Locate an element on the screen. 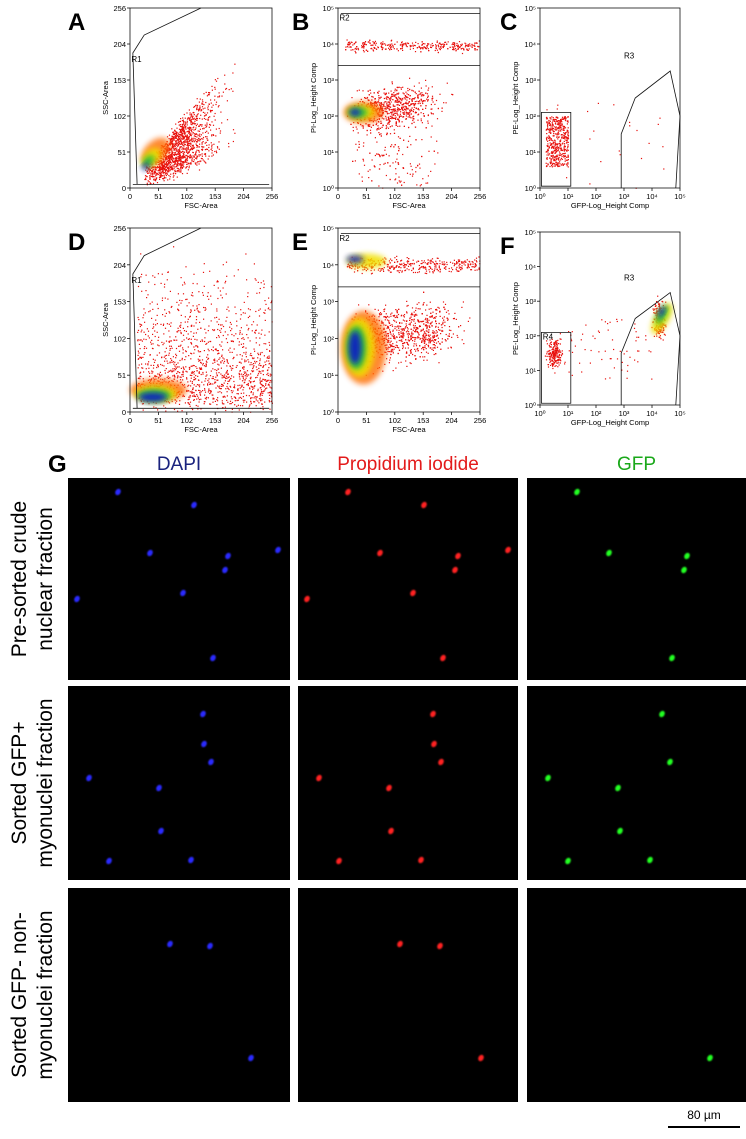 The image size is (746, 1139). y-axis-label: SSC-Area is located at coordinates (105, 319).